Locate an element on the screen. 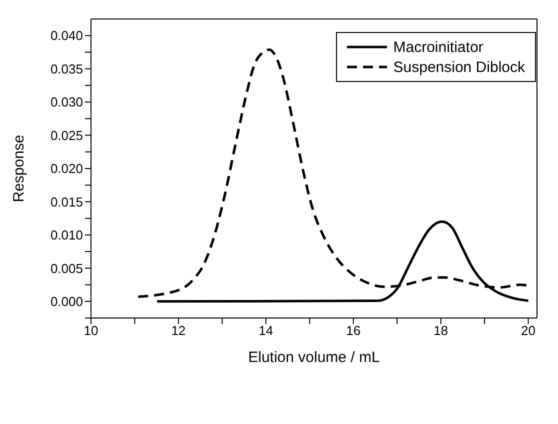 The width and height of the screenshot is (558, 424). legend-label: Macroinitiator is located at coordinates (438, 47).